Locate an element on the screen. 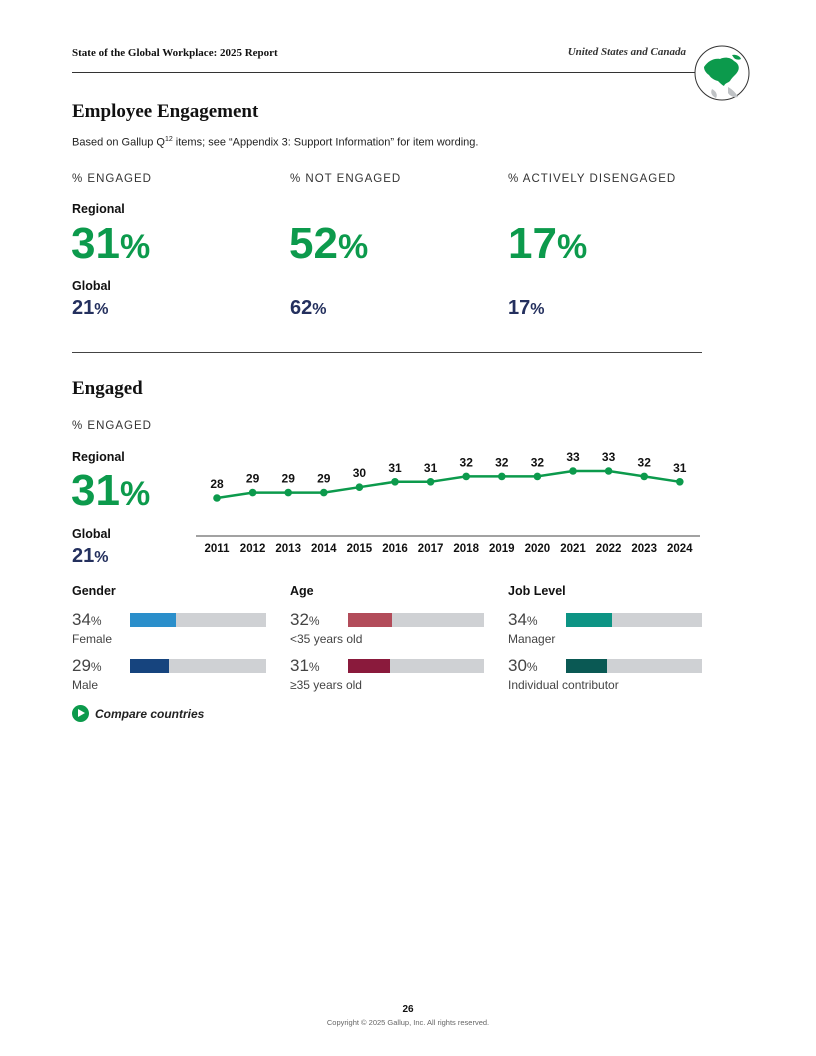  section-divider is located at coordinates (387, 352).